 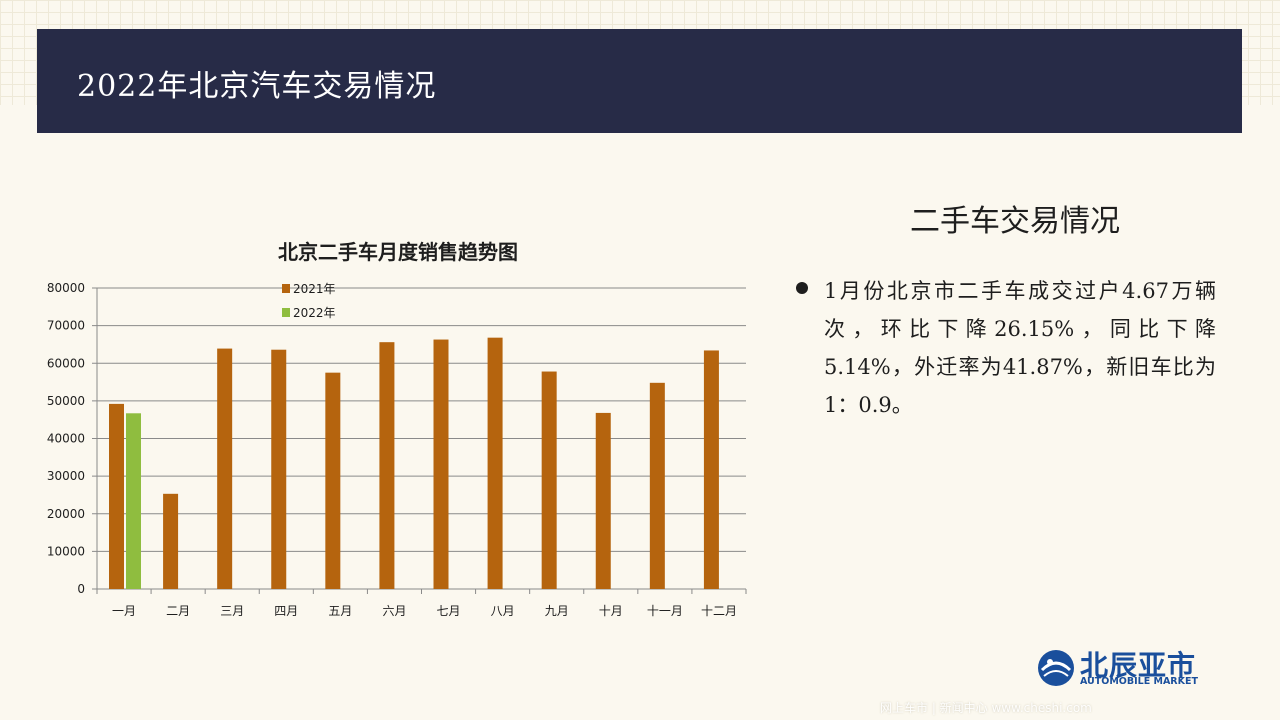 I want to click on watermark-text: 网上车市 | 新闻中心 www.cheshi.com, so click(x=986, y=708).